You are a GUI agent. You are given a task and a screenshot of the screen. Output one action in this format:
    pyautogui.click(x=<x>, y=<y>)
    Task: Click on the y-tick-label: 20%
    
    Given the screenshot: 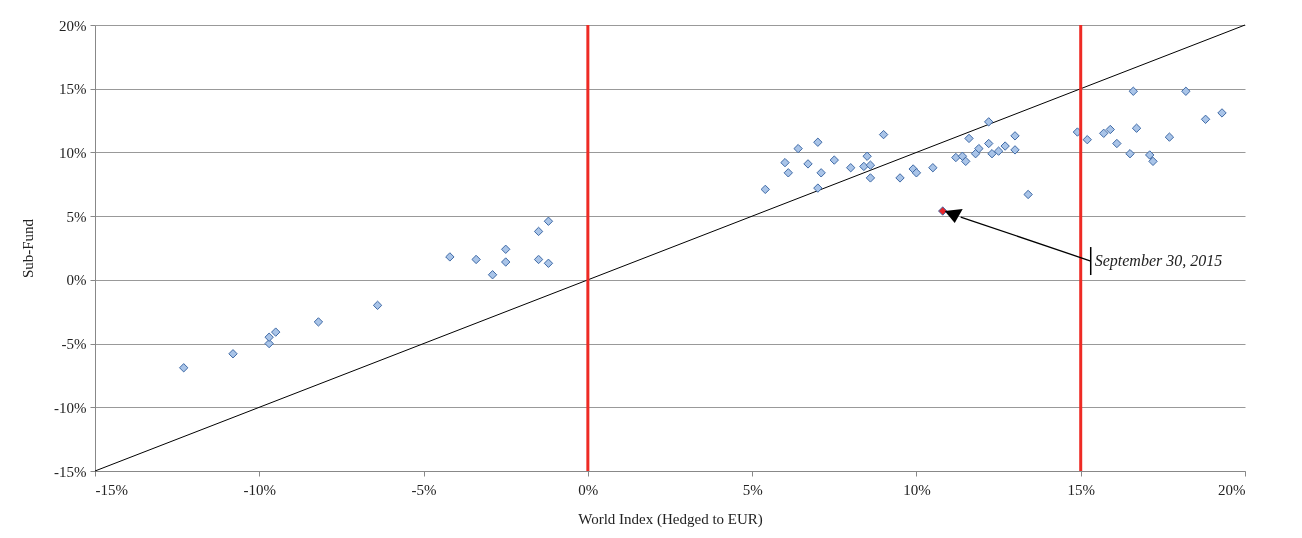 What is the action you would take?
    pyautogui.click(x=73, y=25)
    